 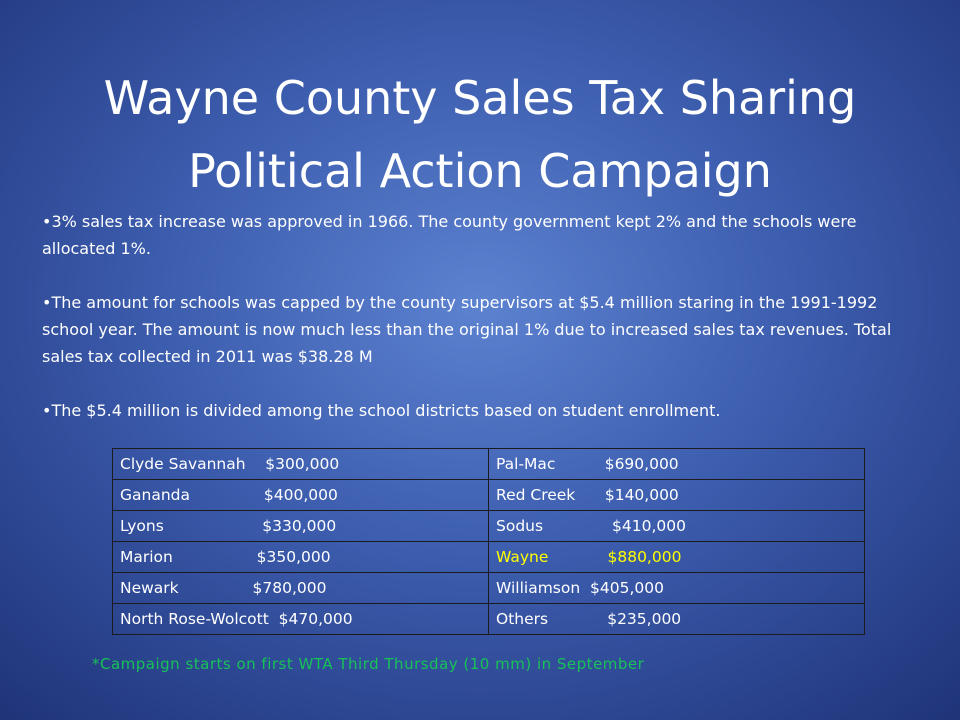 I want to click on table-cell: Gananda $400,000, so click(x=300, y=495).